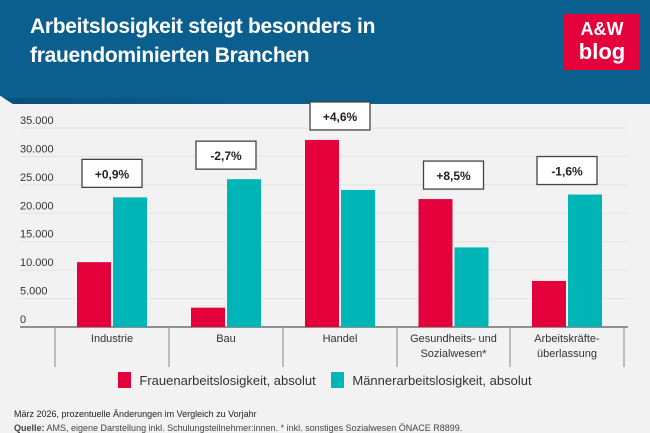 The image size is (650, 433). Describe the element at coordinates (453, 354) in the screenshot. I see `category-label: Sozialwesen*` at that location.